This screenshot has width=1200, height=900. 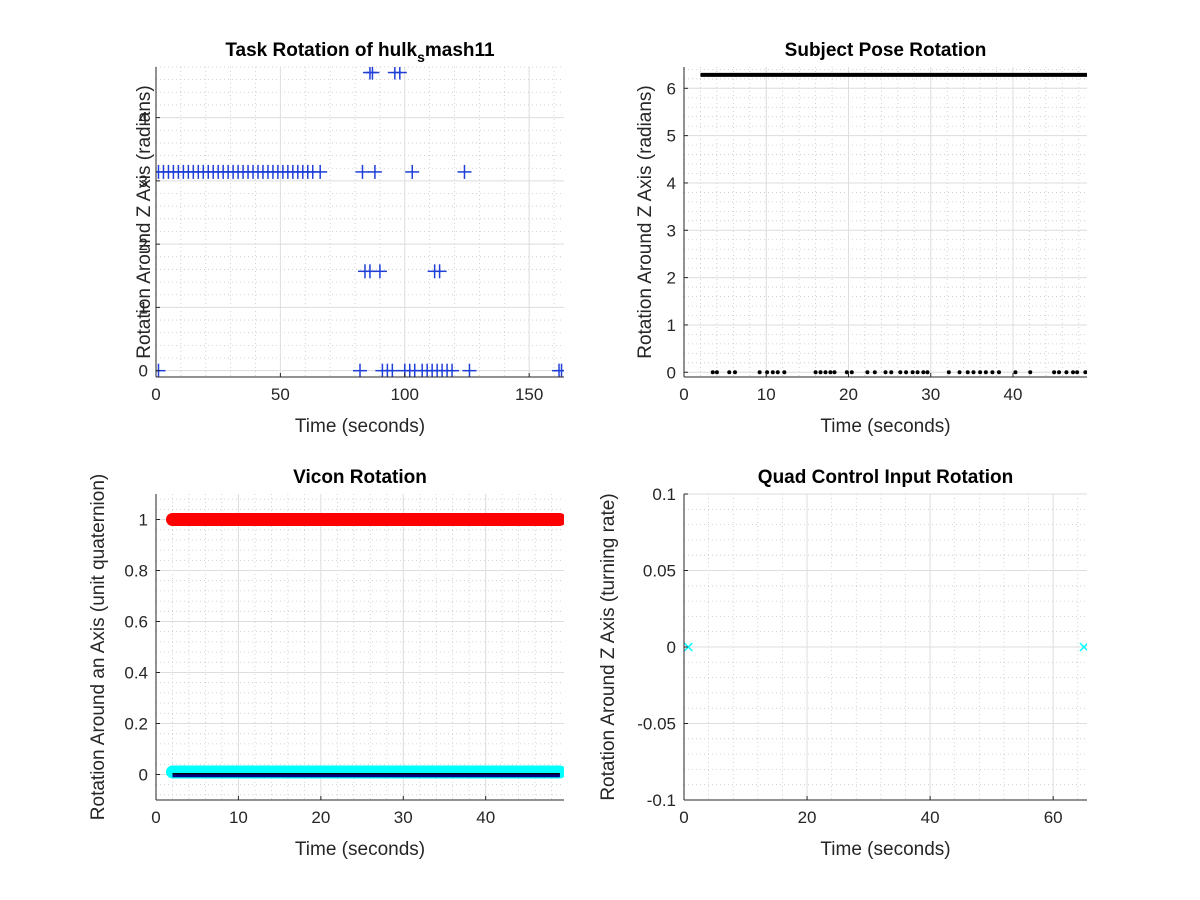 I want to click on vicon-rotation-x-label: Time (seconds), so click(x=360, y=849).